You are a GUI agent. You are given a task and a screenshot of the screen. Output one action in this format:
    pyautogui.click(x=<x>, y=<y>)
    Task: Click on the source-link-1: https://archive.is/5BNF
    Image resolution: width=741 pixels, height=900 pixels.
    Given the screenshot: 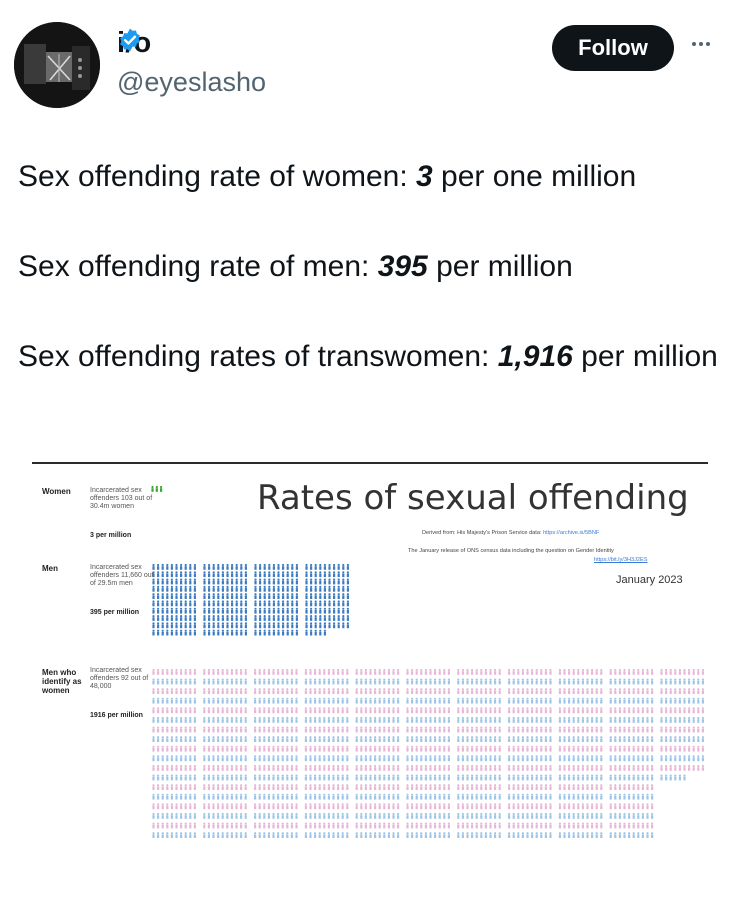 What is the action you would take?
    pyautogui.click(x=571, y=533)
    